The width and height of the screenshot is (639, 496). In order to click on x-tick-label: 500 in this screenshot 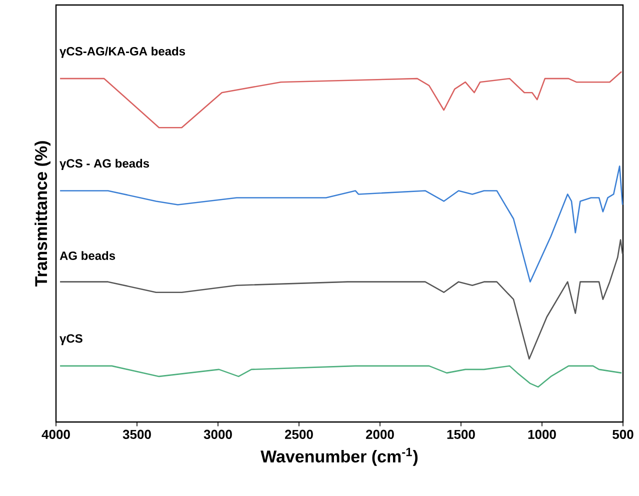, I will do `click(623, 435)`.